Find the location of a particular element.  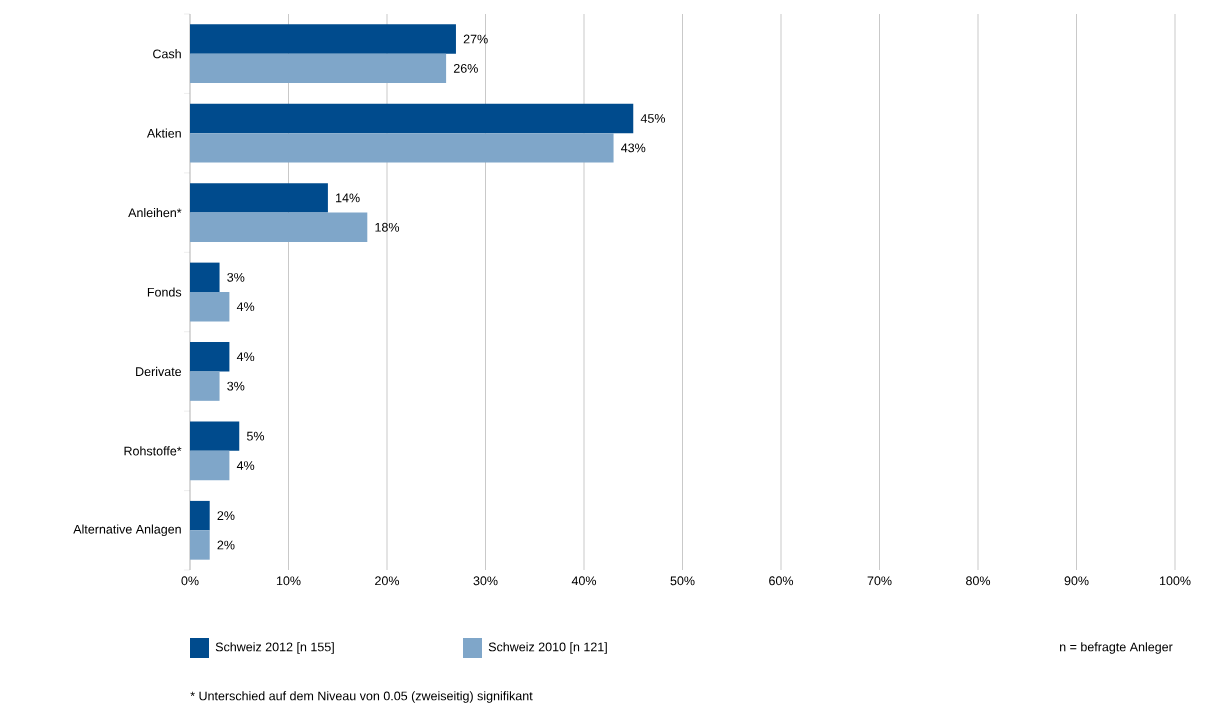

text: * Unterschied auf dem Niveau von 0.05 (zweiseitig) signifikant is located at coordinates (361, 697).